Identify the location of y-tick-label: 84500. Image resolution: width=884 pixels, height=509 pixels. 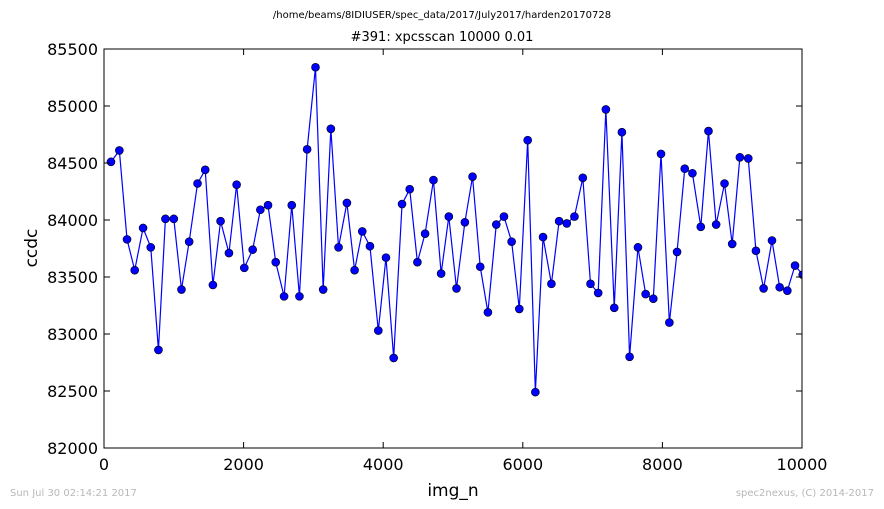
(72, 163).